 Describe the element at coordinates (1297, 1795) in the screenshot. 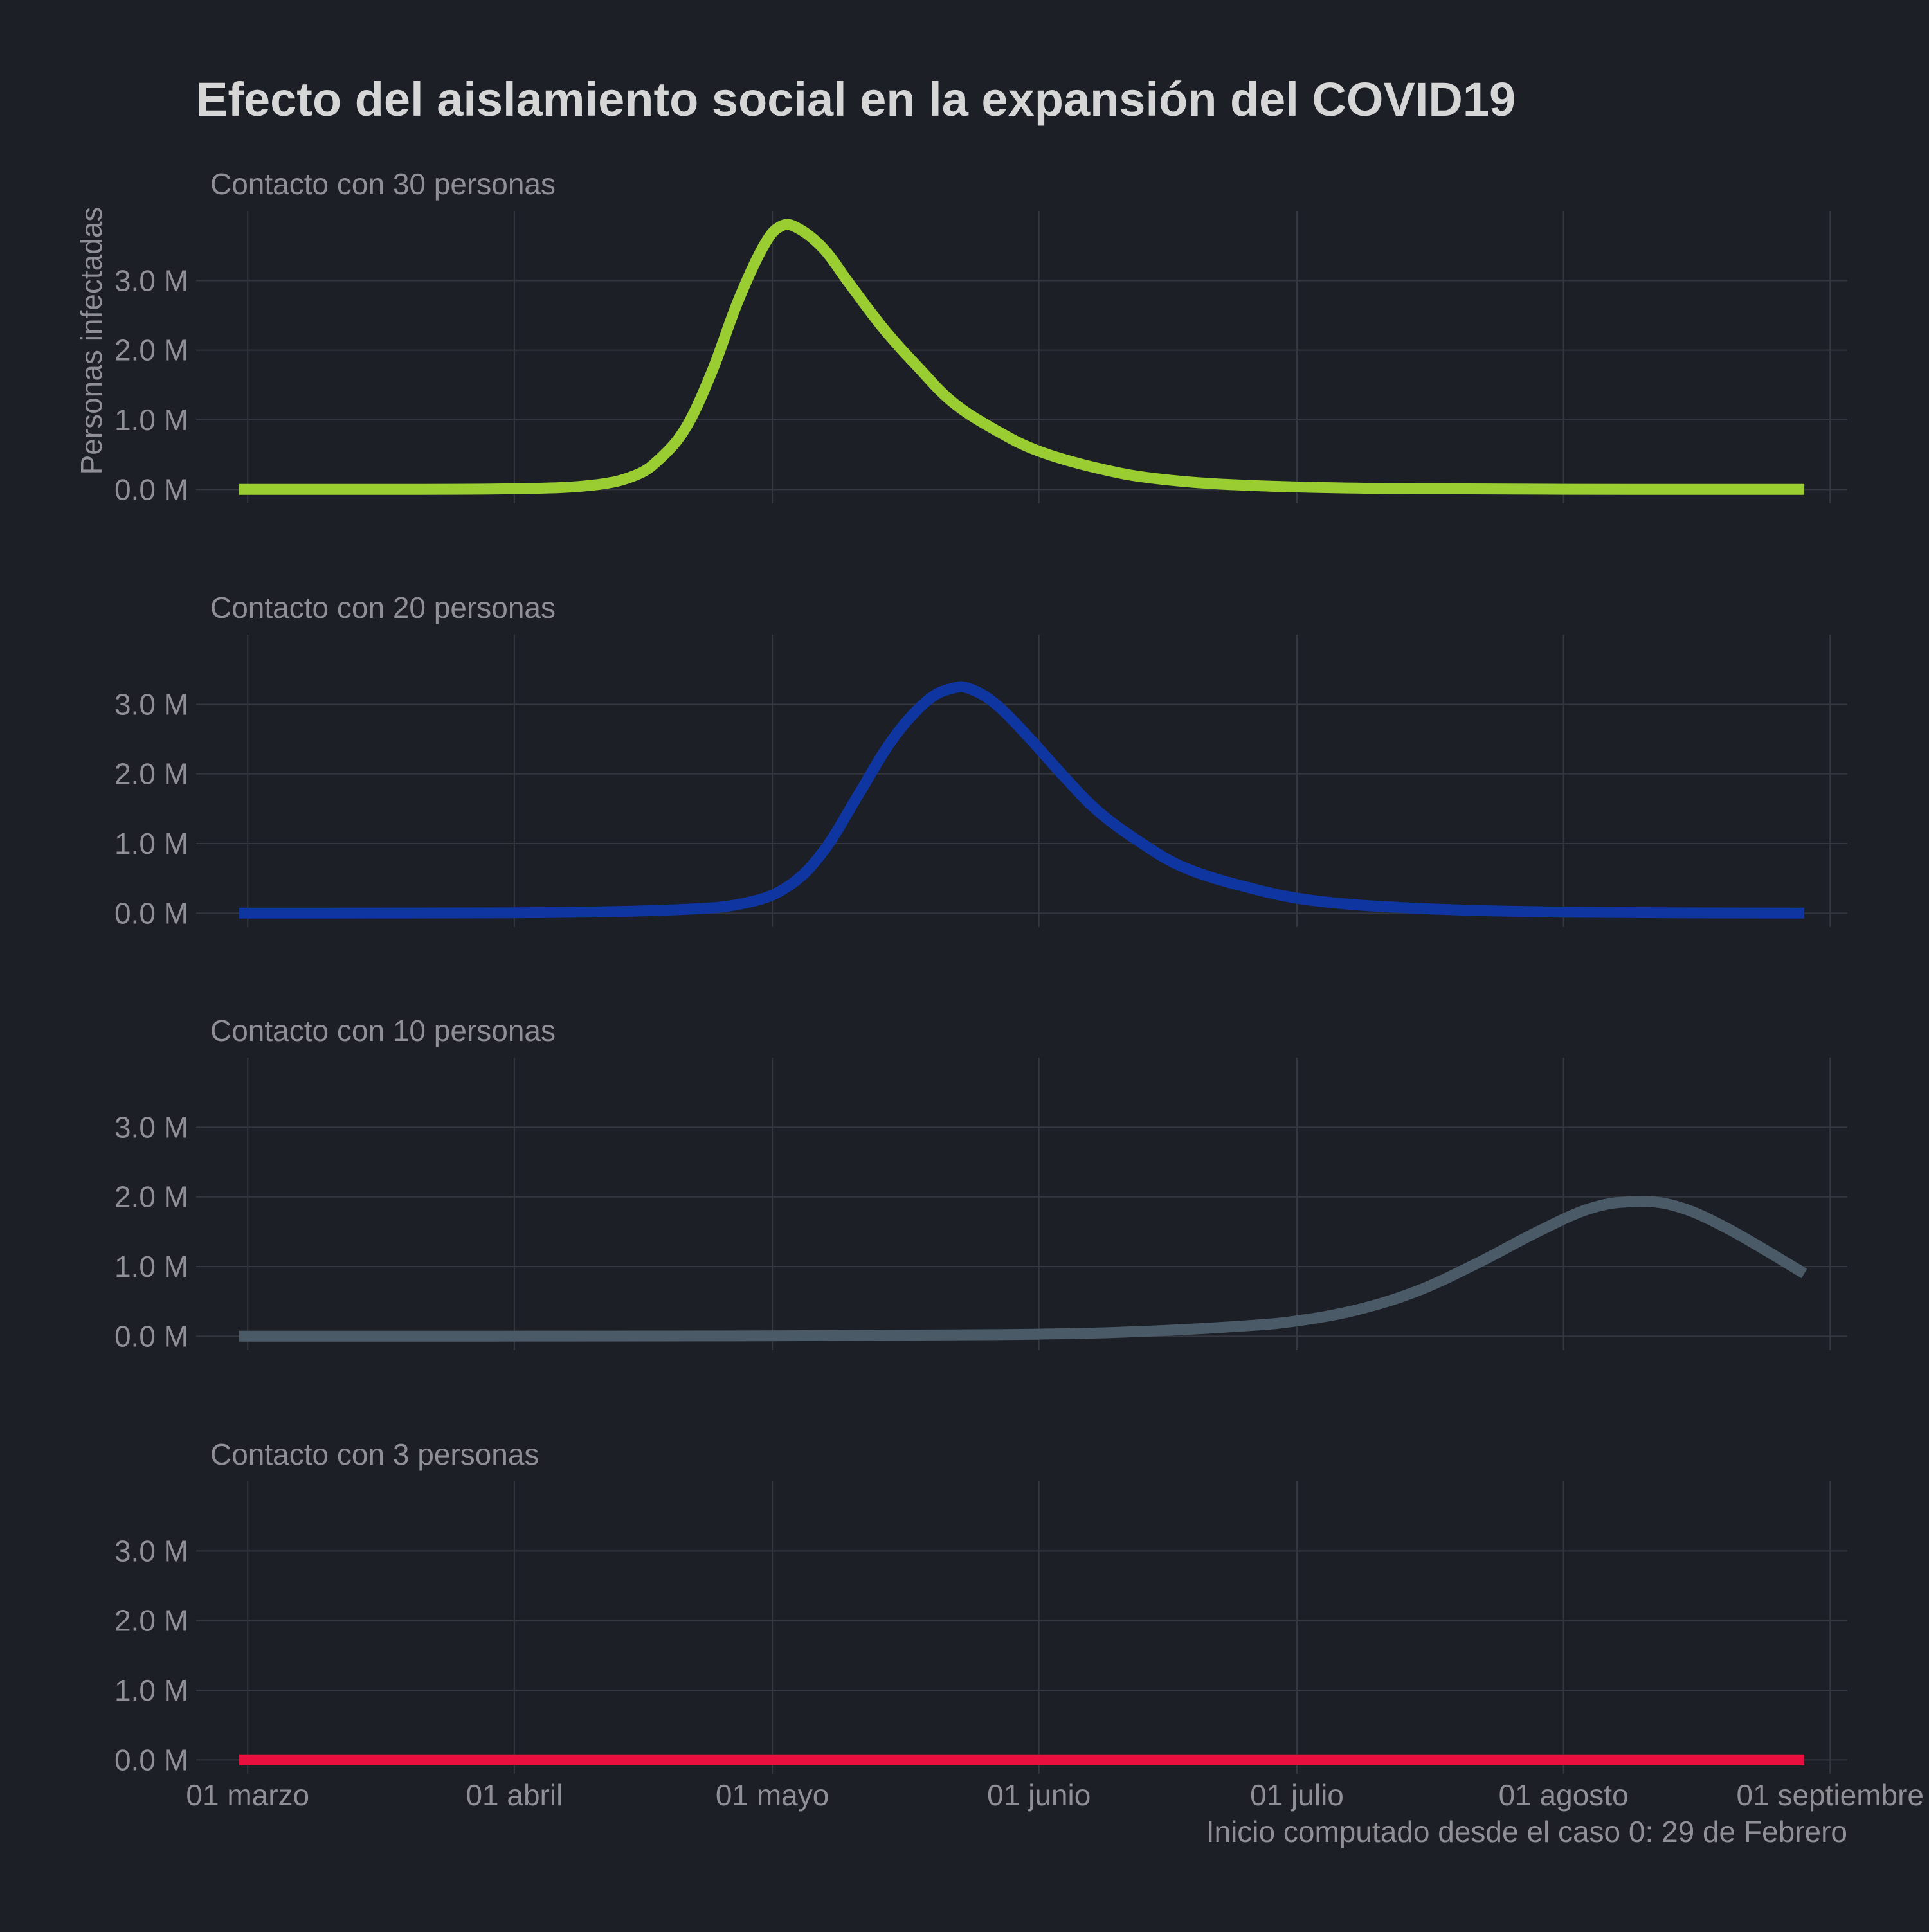

I see `x-tick-label: 01 julio` at that location.